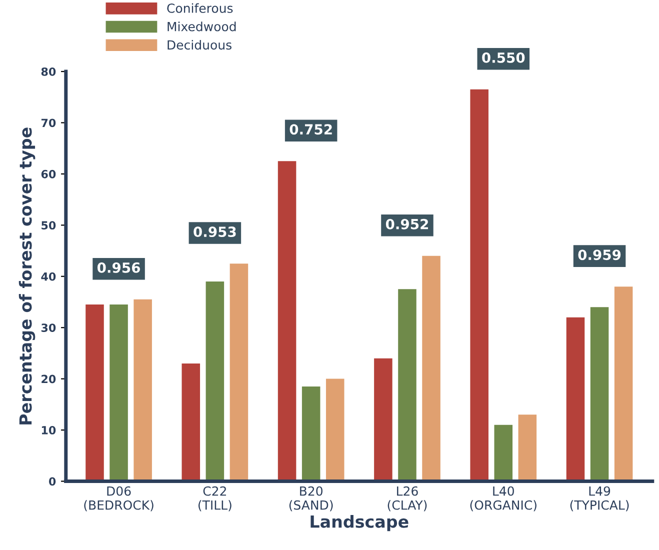 This screenshot has height=550, width=659. Describe the element at coordinates (503, 57) in the screenshot. I see `text: 0.550` at that location.